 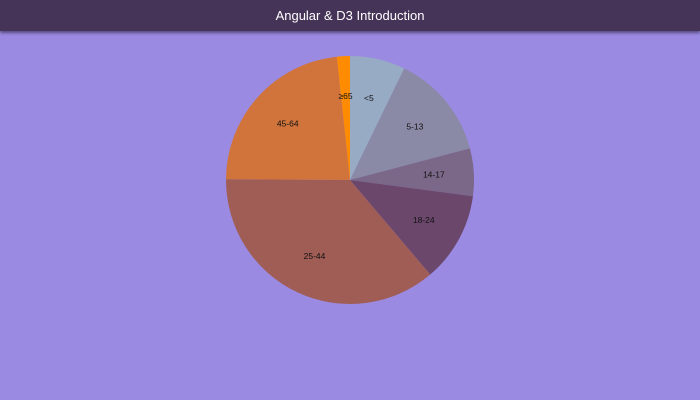 I want to click on slice-label: 18-24, so click(x=424, y=220).